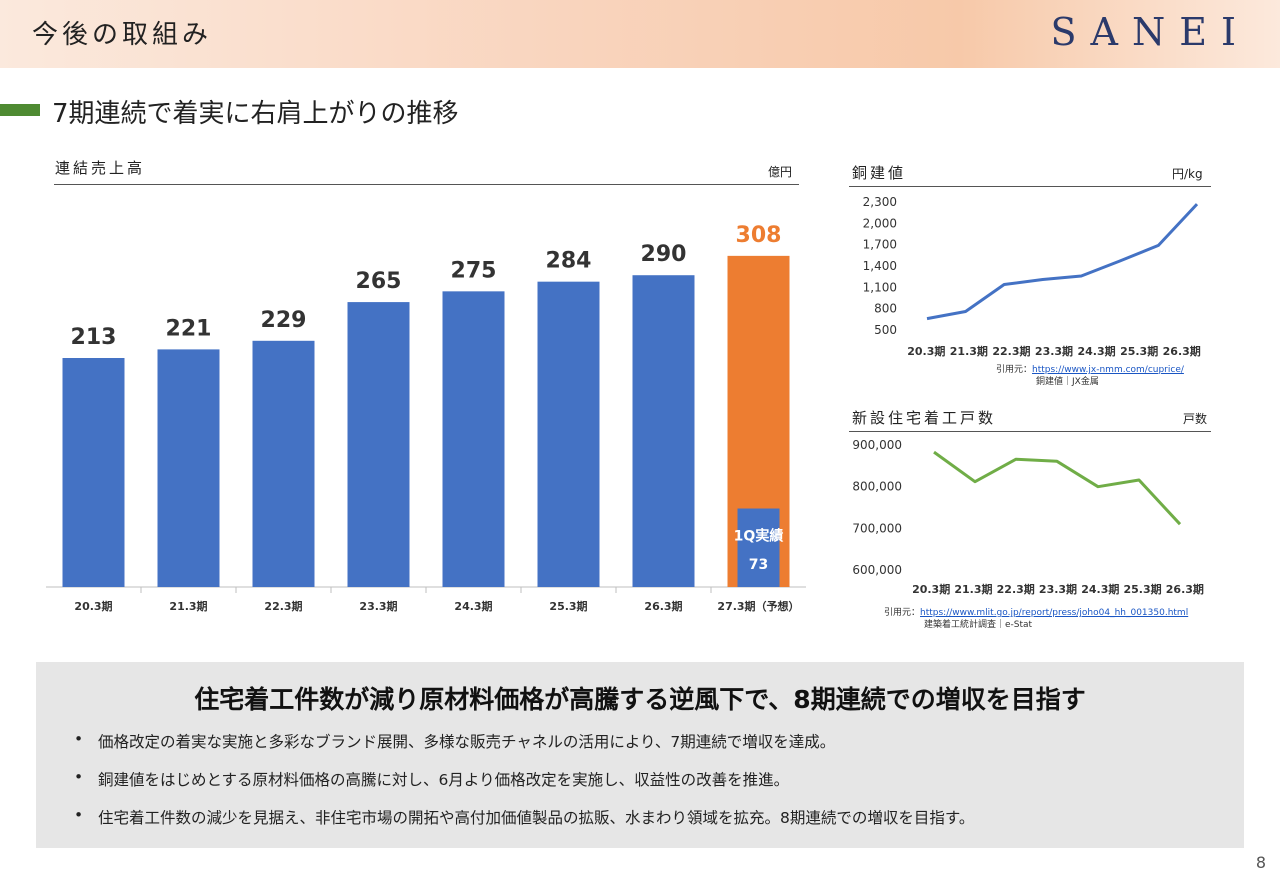 This screenshot has height=886, width=1280. Describe the element at coordinates (379, 281) in the screenshot. I see `sales-value-label: 265` at that location.